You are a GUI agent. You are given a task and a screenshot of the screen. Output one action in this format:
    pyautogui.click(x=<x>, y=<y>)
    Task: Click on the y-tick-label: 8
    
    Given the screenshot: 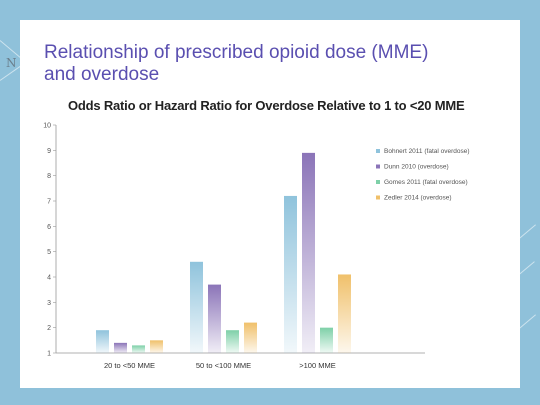 What is the action you would take?
    pyautogui.click(x=49, y=176)
    